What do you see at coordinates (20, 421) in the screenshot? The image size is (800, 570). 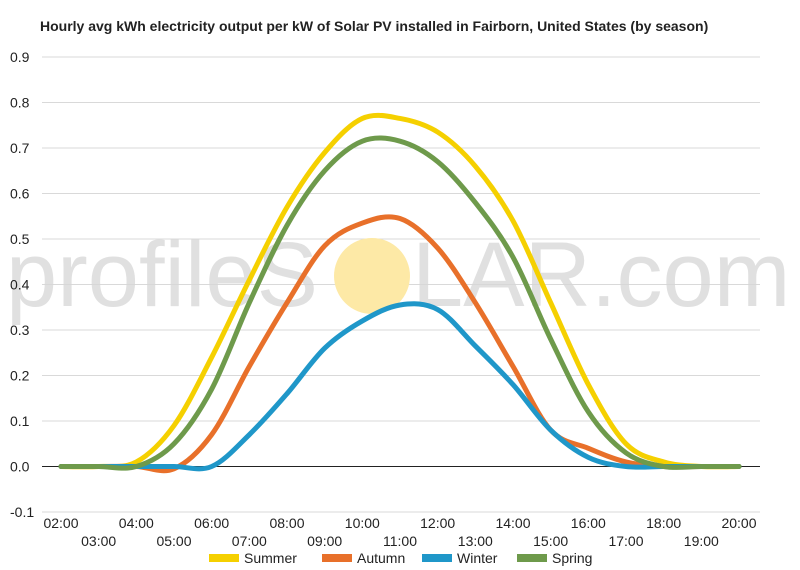 I see `y-tick-label: 0.1` at bounding box center [20, 421].